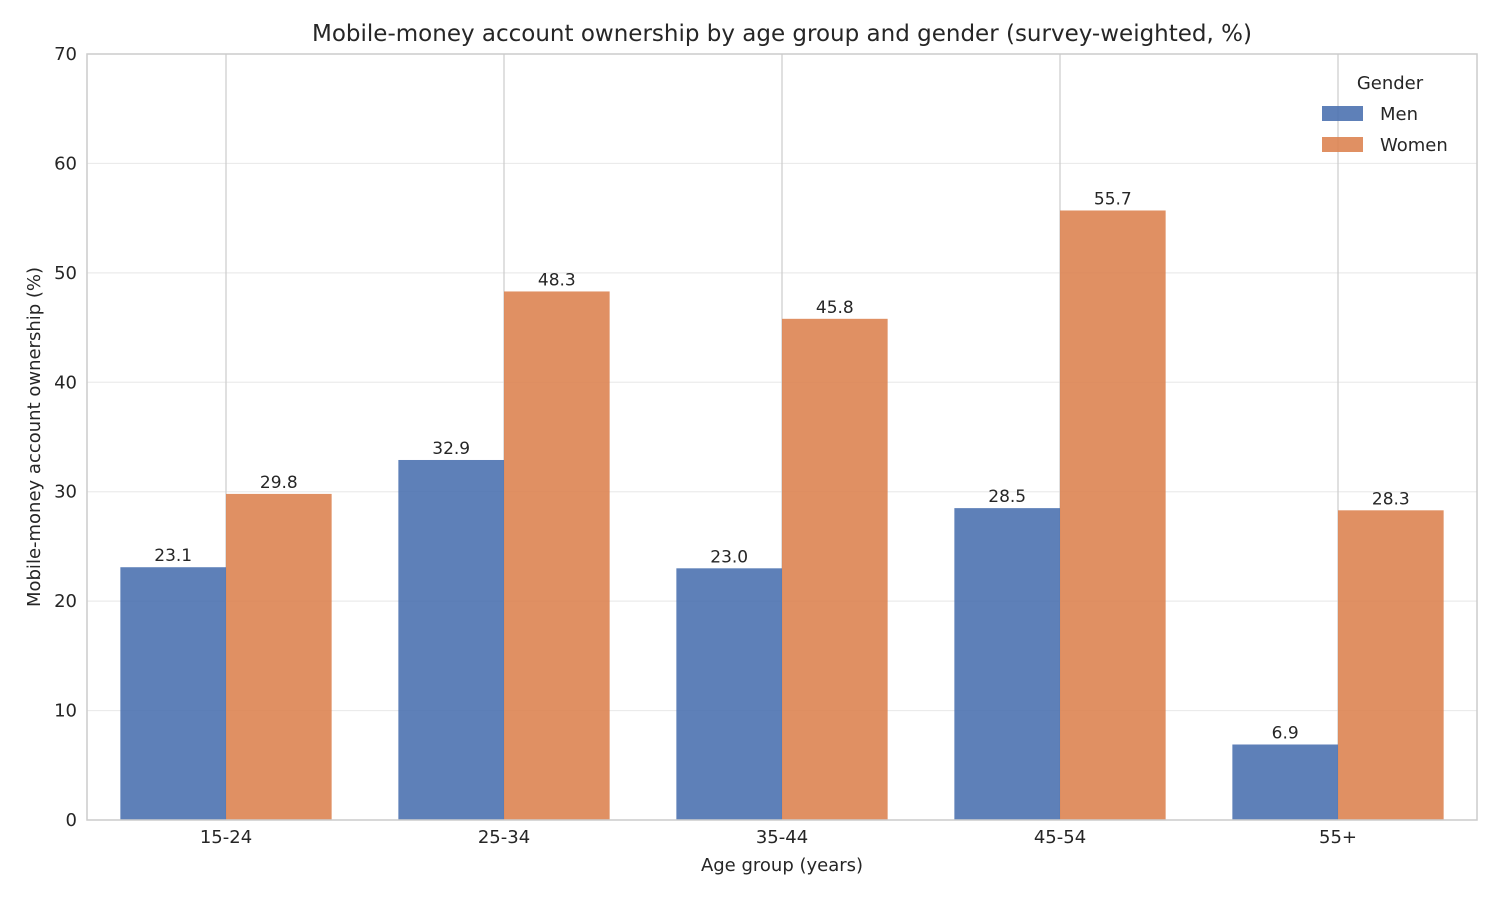  I want to click on x-tick-label: 45-54, so click(1060, 837).